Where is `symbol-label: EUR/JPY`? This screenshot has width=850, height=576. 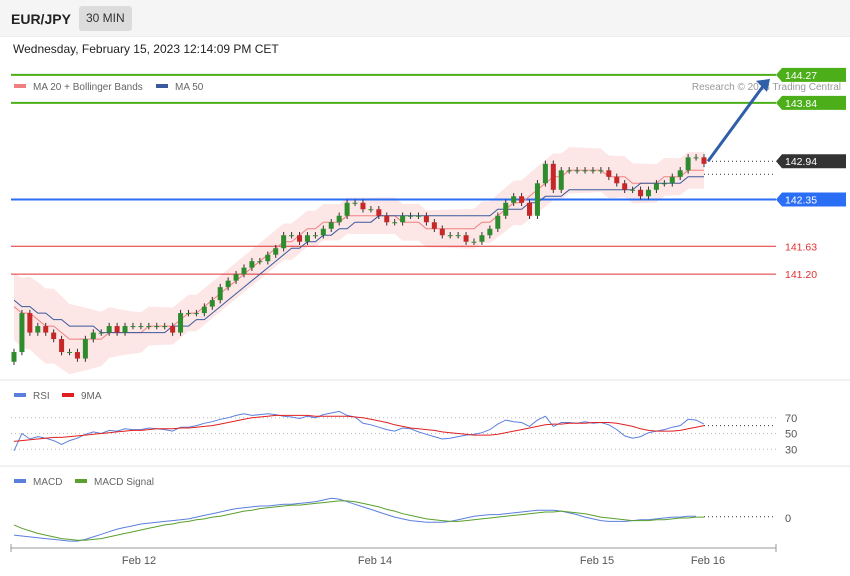
symbol-label: EUR/JPY is located at coordinates (41, 19).